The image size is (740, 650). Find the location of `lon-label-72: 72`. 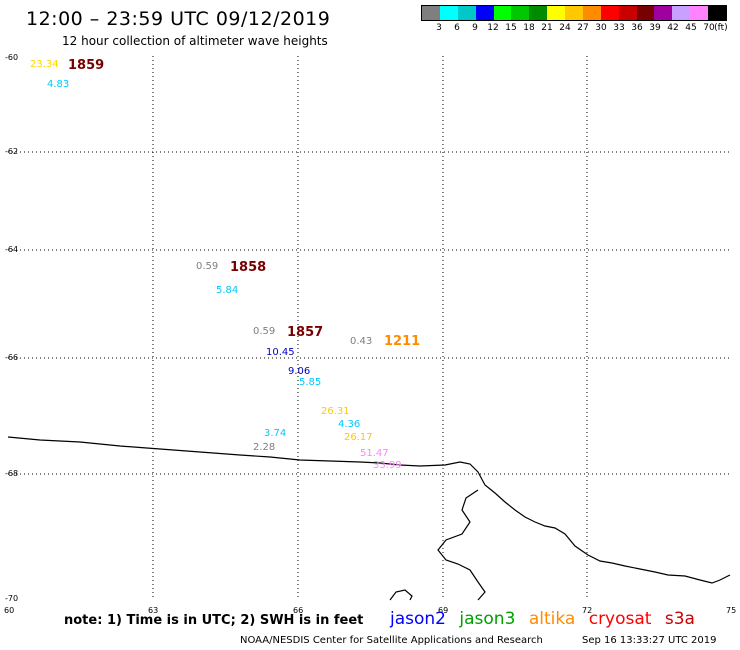

lon-label-72: 72 is located at coordinates (587, 610).